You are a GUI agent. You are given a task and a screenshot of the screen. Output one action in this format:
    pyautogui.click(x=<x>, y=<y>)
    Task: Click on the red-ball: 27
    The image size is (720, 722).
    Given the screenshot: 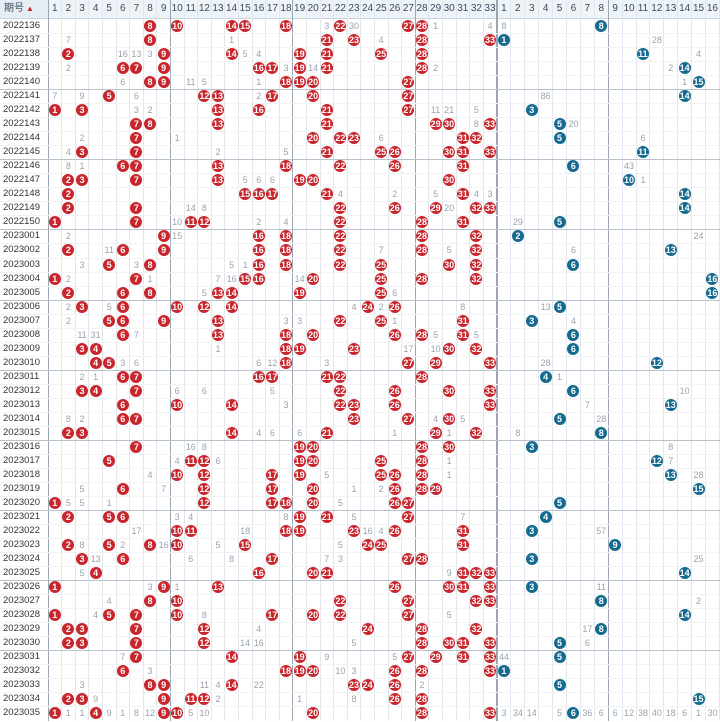 What is the action you would take?
    pyautogui.click(x=408, y=657)
    